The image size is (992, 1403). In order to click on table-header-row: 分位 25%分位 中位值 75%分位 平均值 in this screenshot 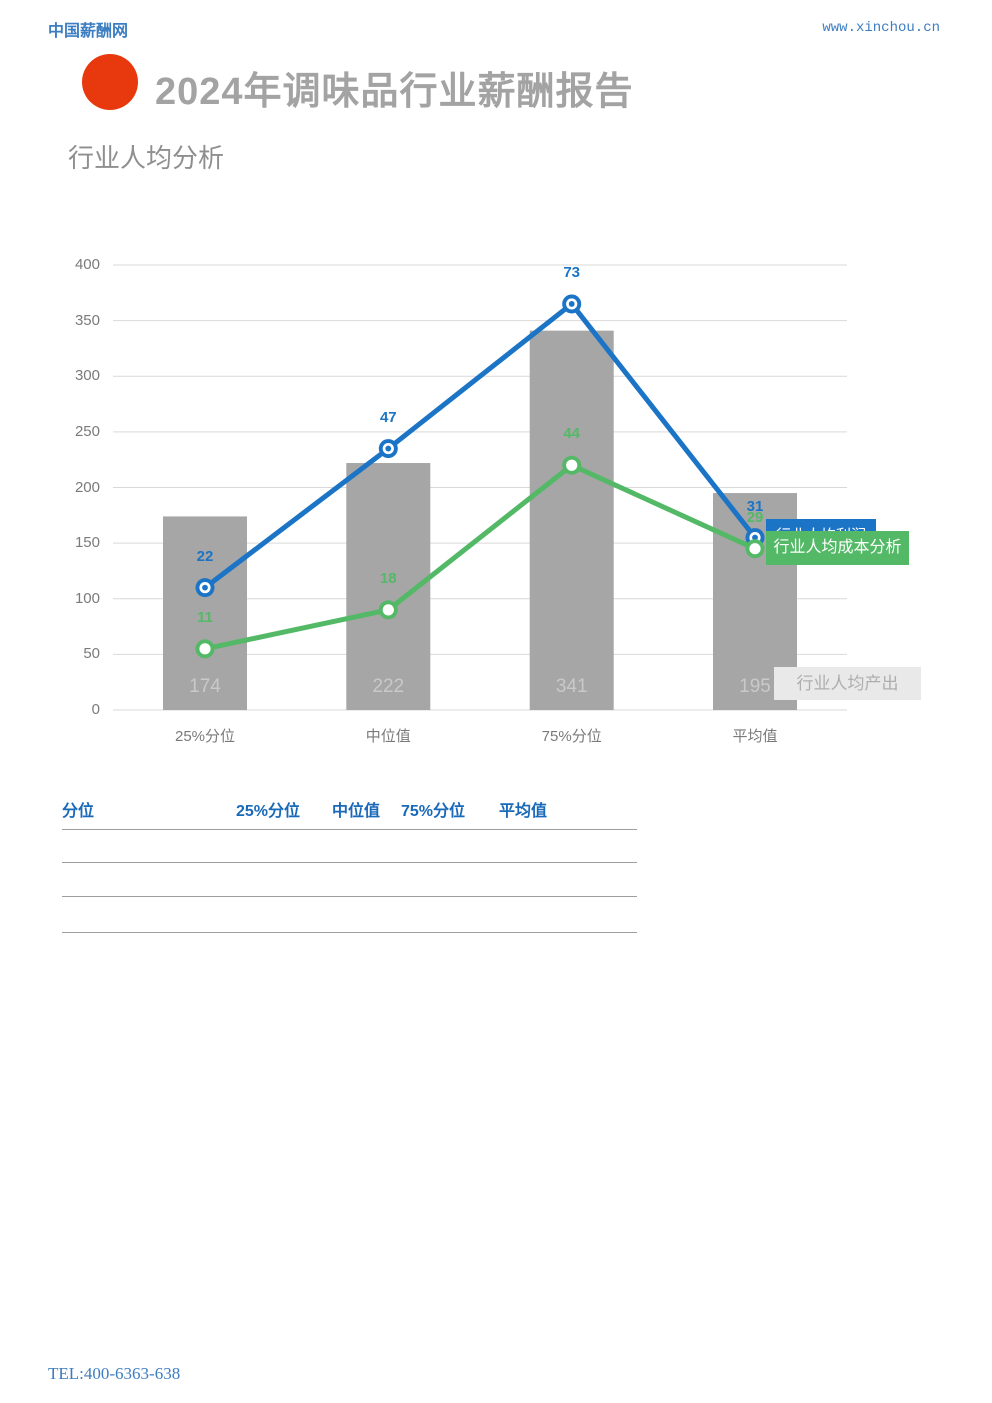, I will do `click(349, 814)`.